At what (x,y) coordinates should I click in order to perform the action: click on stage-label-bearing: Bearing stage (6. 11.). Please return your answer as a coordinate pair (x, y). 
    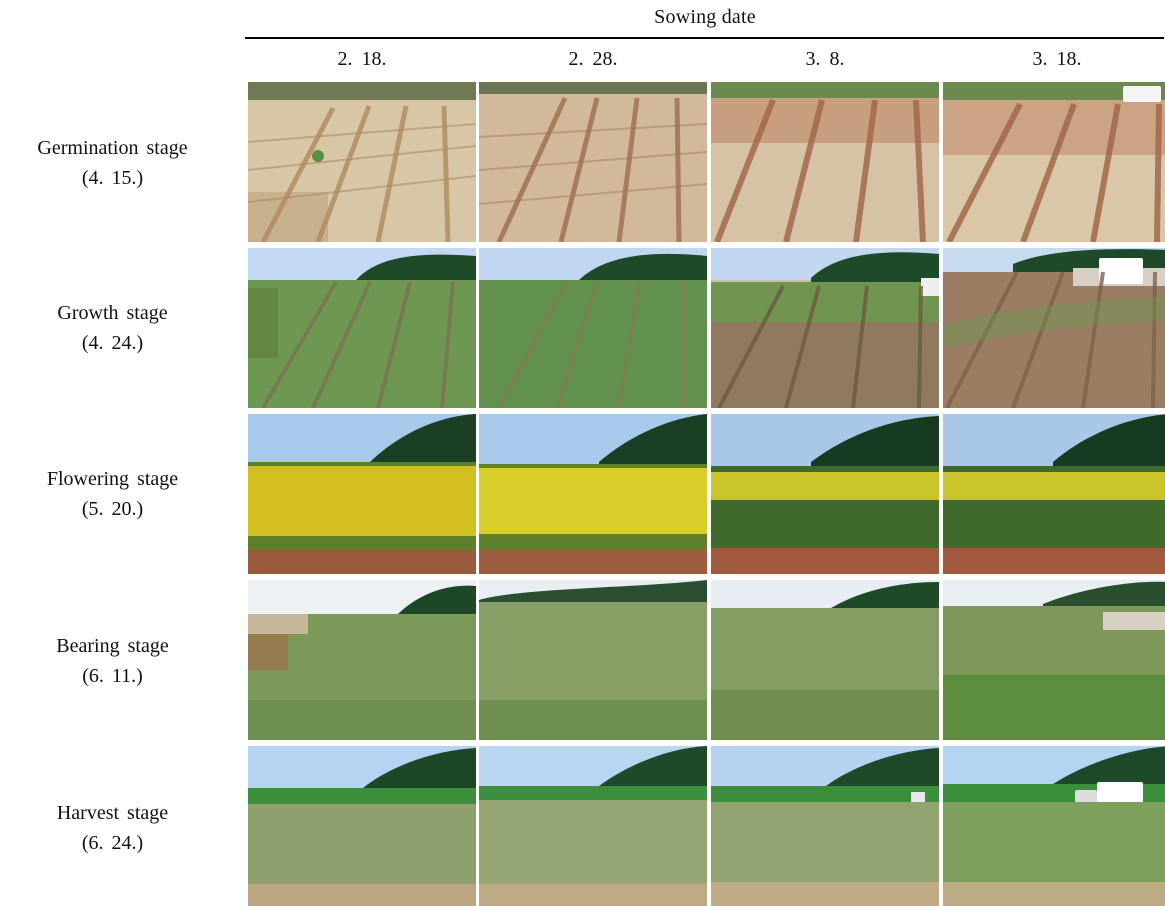
    Looking at the image, I should click on (112, 661).